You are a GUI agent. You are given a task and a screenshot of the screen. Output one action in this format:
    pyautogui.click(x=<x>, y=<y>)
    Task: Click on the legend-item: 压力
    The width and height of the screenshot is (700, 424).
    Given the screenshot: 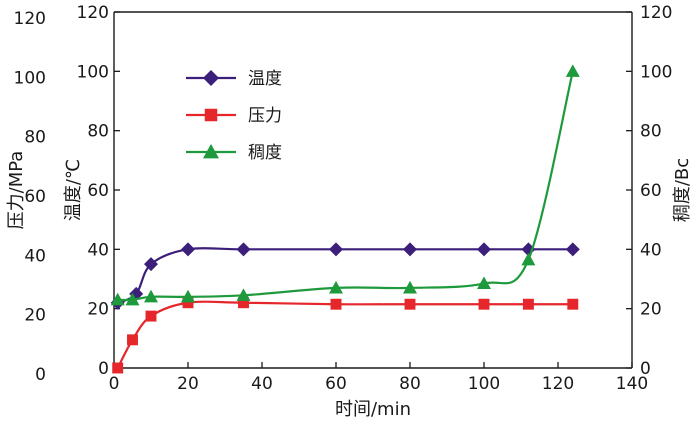 What is the action you would take?
    pyautogui.click(x=234, y=116)
    